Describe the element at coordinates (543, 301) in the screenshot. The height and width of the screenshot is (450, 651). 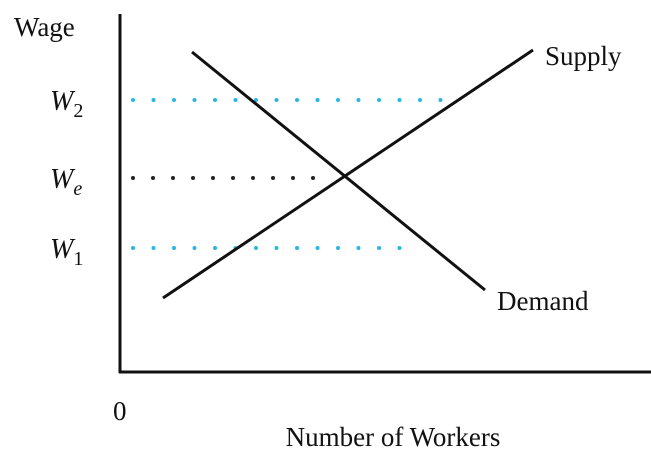
I see `demand-label: Demand` at that location.